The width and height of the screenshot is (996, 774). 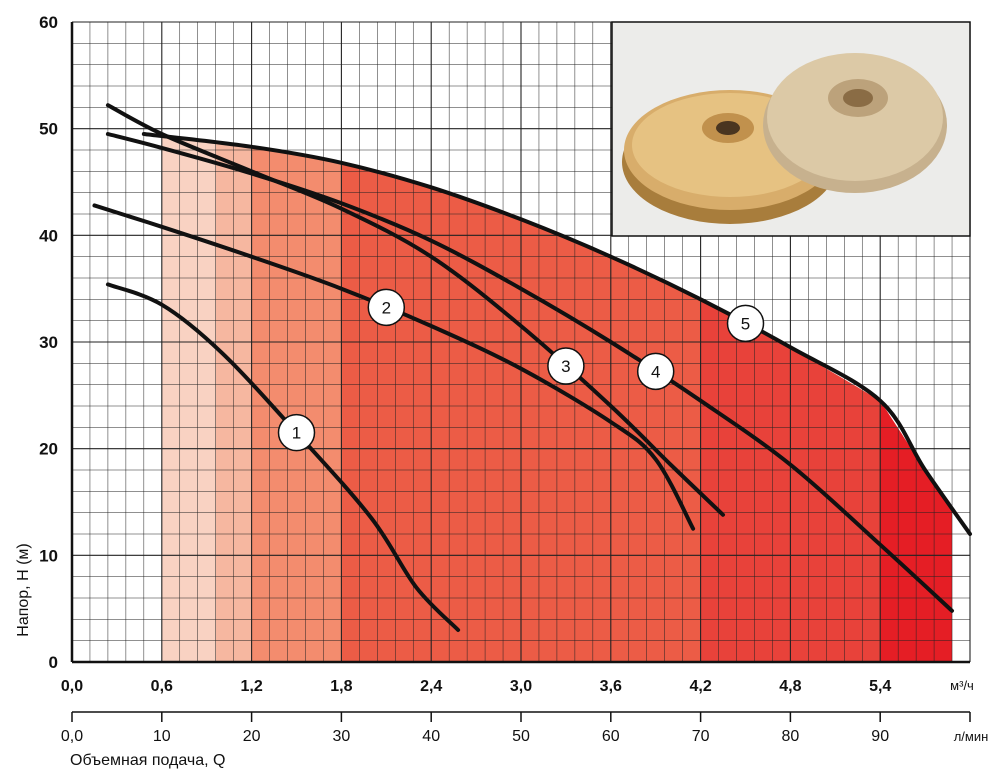 I want to click on curve-label-text: 1, so click(x=296, y=433).